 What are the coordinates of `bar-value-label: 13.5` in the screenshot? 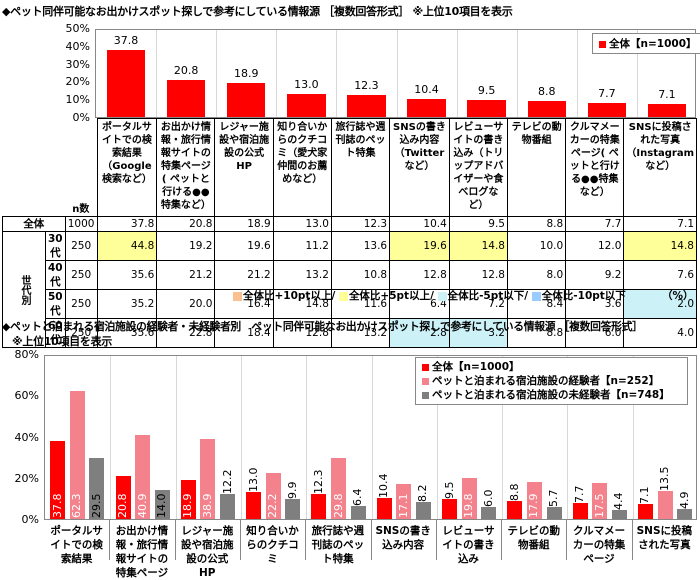 It's located at (665, 479).